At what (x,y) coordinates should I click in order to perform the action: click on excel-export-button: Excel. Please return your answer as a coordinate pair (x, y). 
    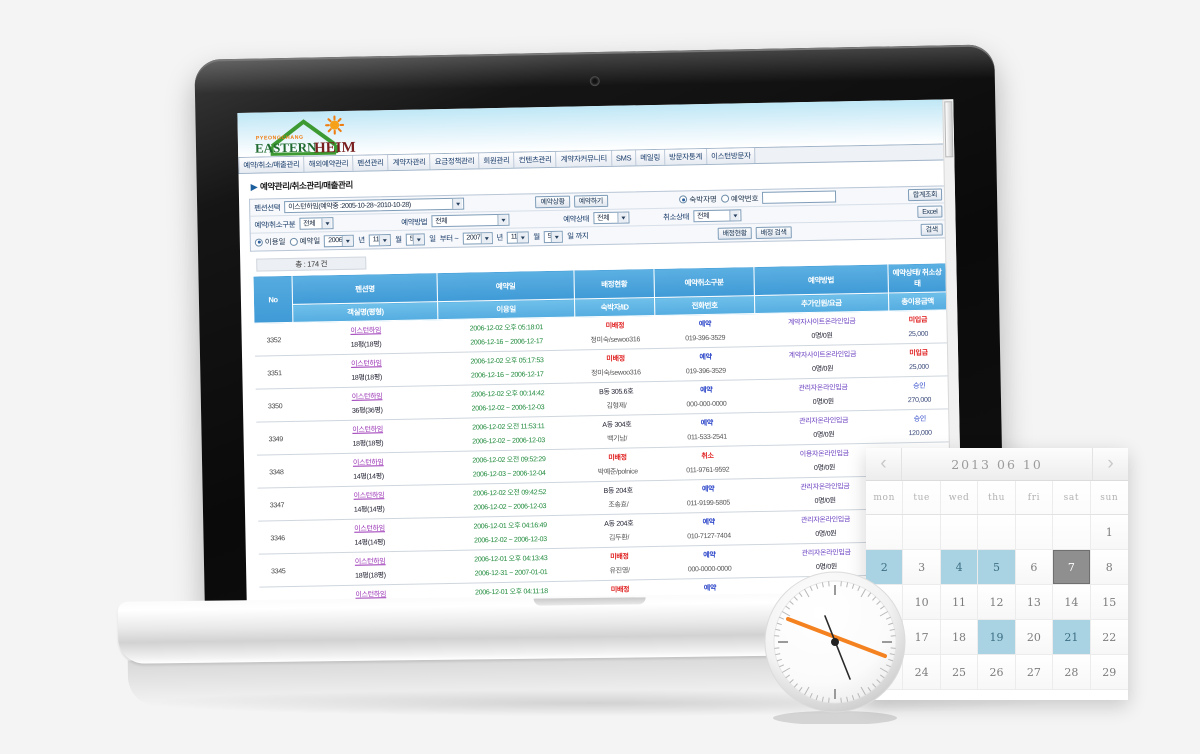
    Looking at the image, I should click on (930, 211).